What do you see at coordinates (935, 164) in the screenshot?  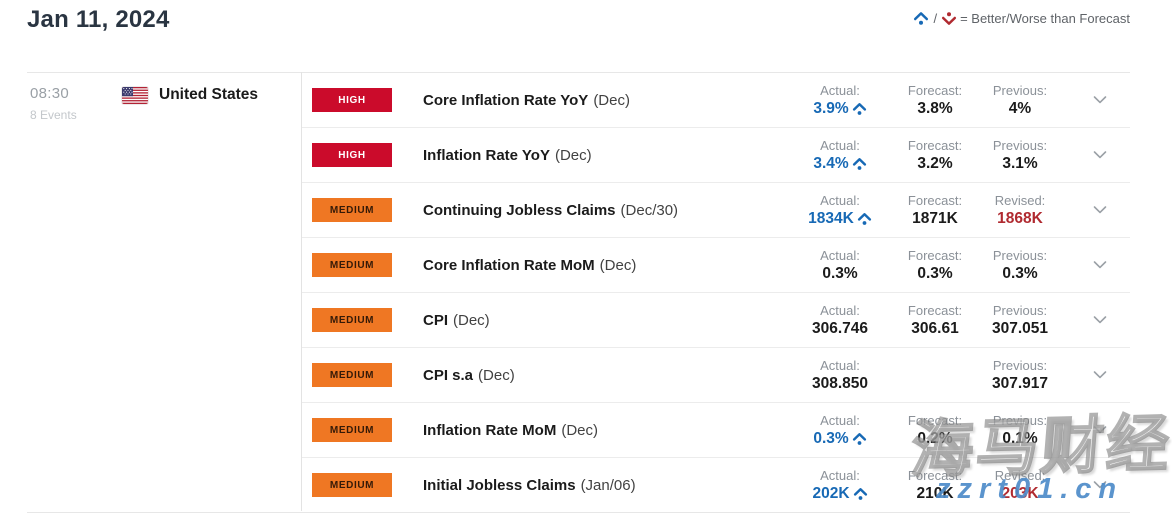 I see `forecast-value: 3.2%` at bounding box center [935, 164].